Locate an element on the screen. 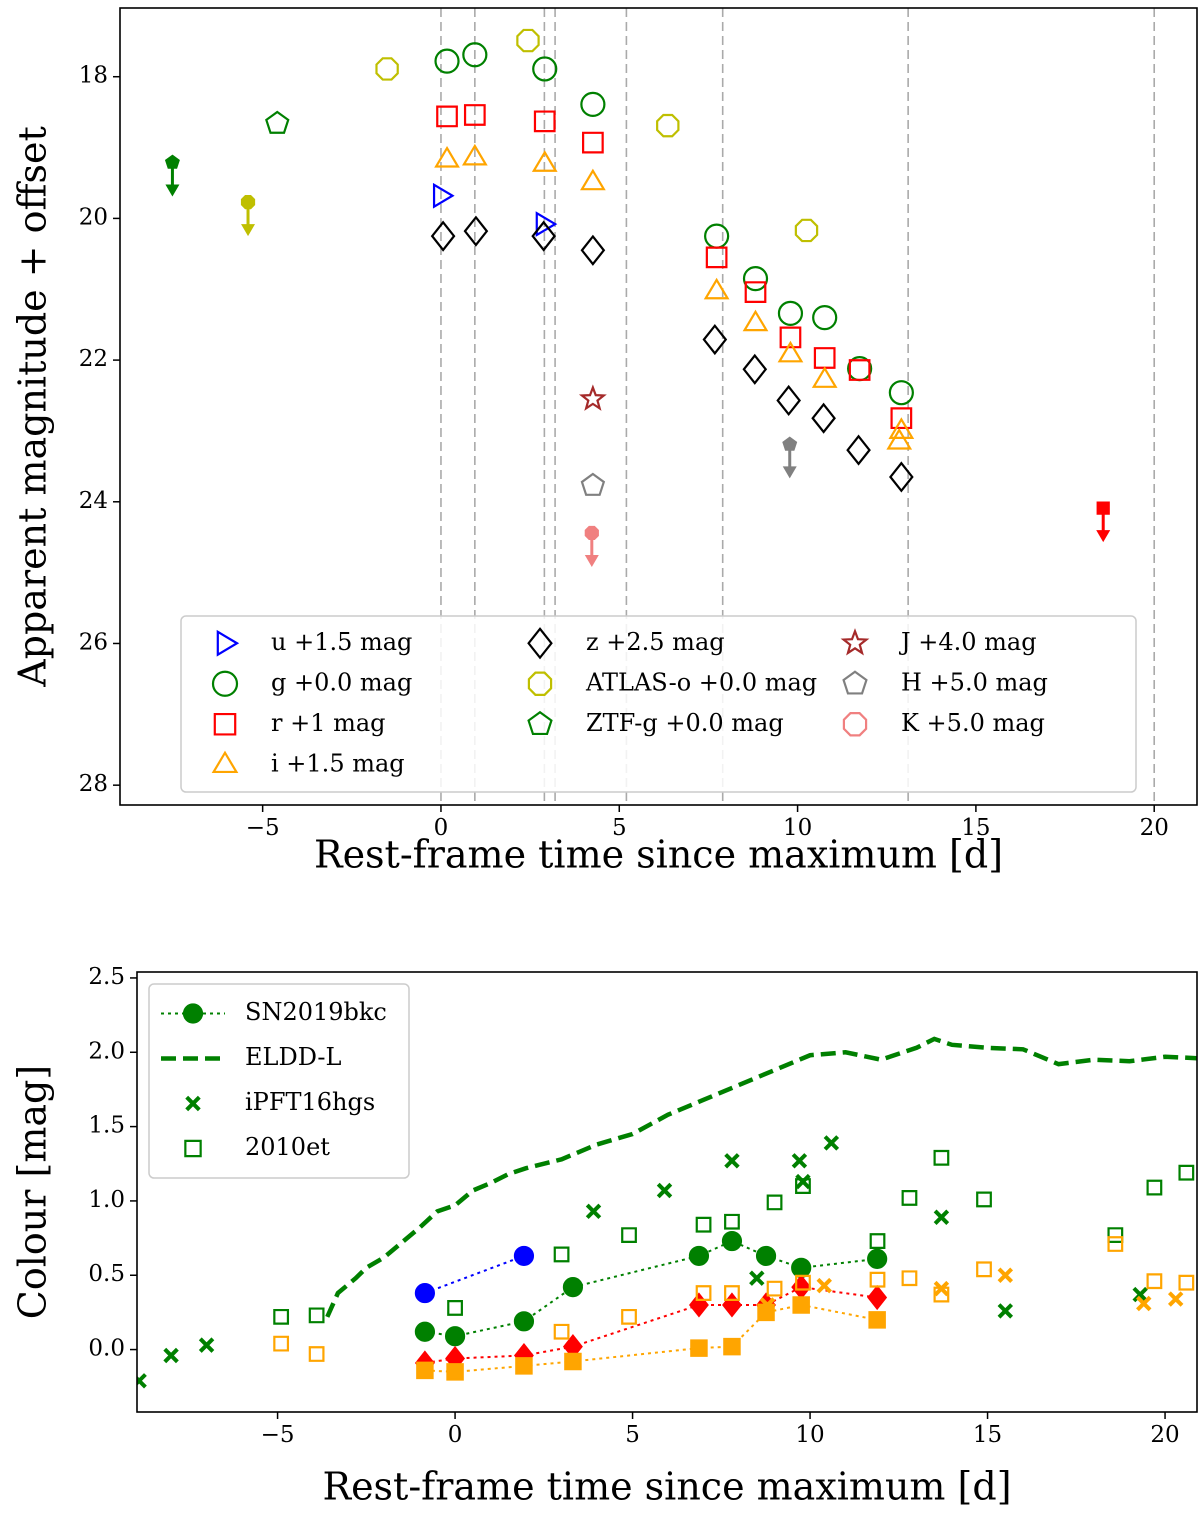 This screenshot has height=1524, width=1200. x-tick-label: 0 is located at coordinates (455, 1435).